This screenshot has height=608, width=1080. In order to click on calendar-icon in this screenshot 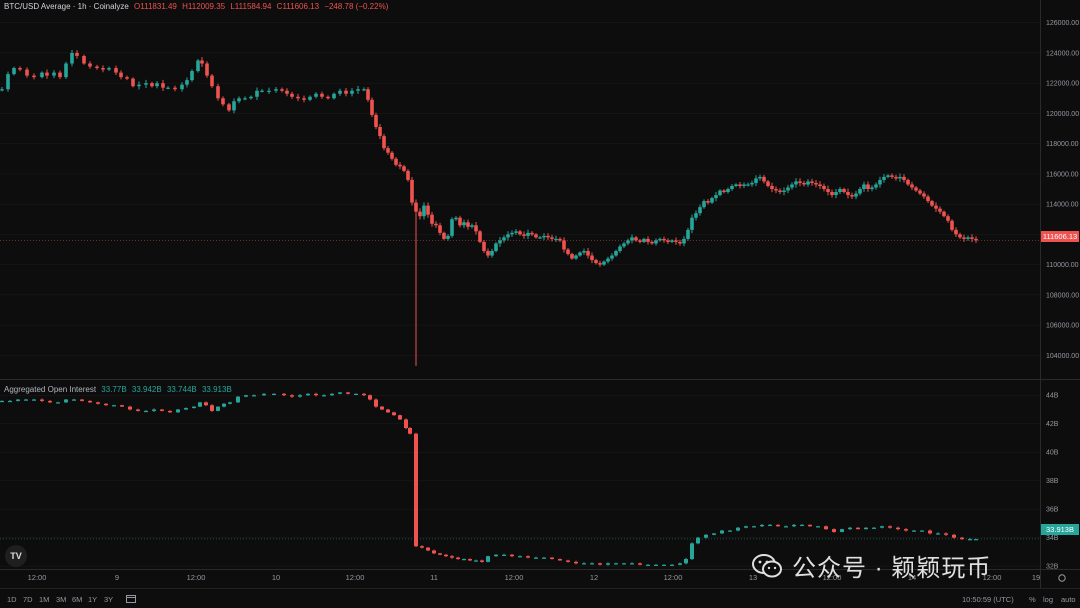, I will do `click(131, 598)`.